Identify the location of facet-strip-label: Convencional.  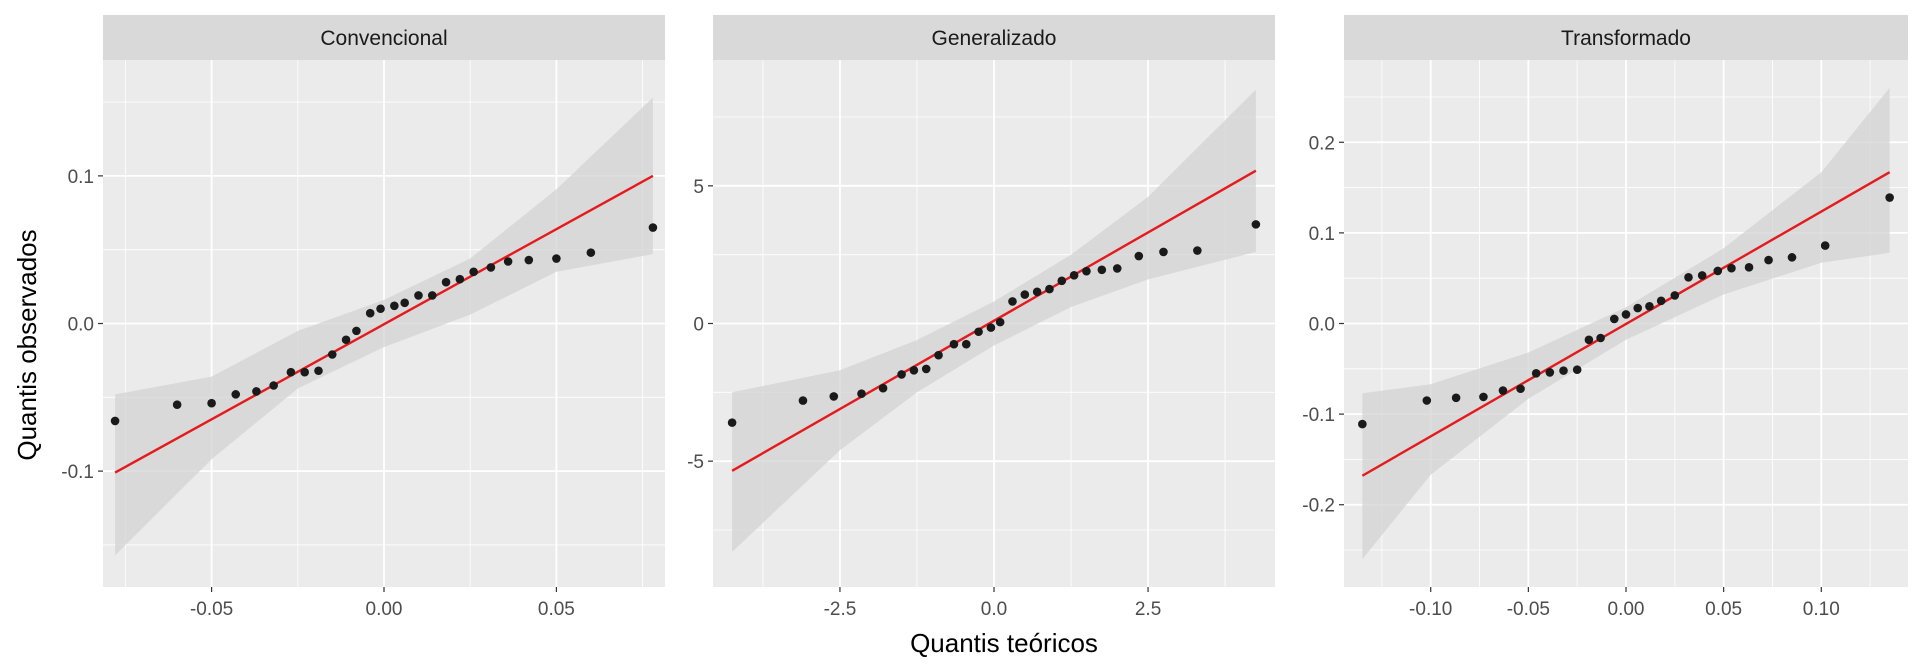
(383, 38).